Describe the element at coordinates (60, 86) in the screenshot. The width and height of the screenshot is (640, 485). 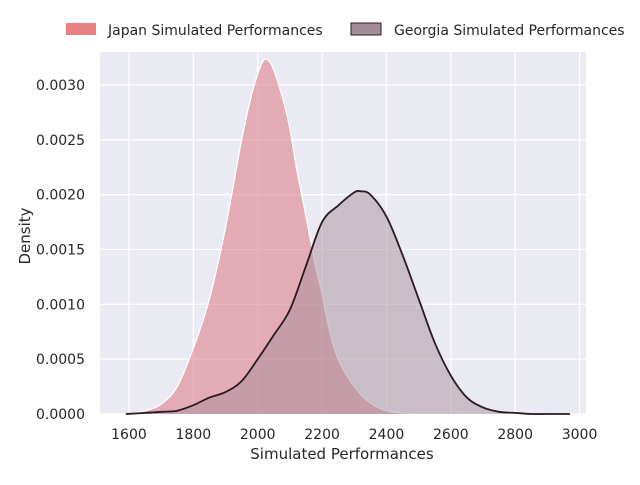
I see `y-tick-label: 0.0030` at that location.